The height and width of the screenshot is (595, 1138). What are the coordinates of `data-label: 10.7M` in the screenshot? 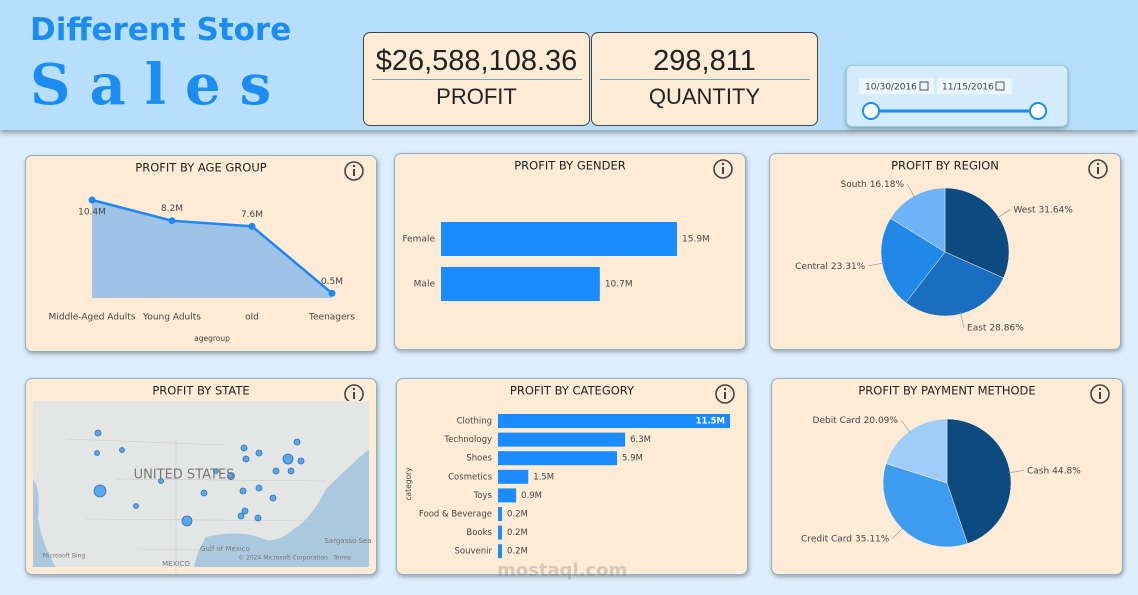 It's located at (619, 285).